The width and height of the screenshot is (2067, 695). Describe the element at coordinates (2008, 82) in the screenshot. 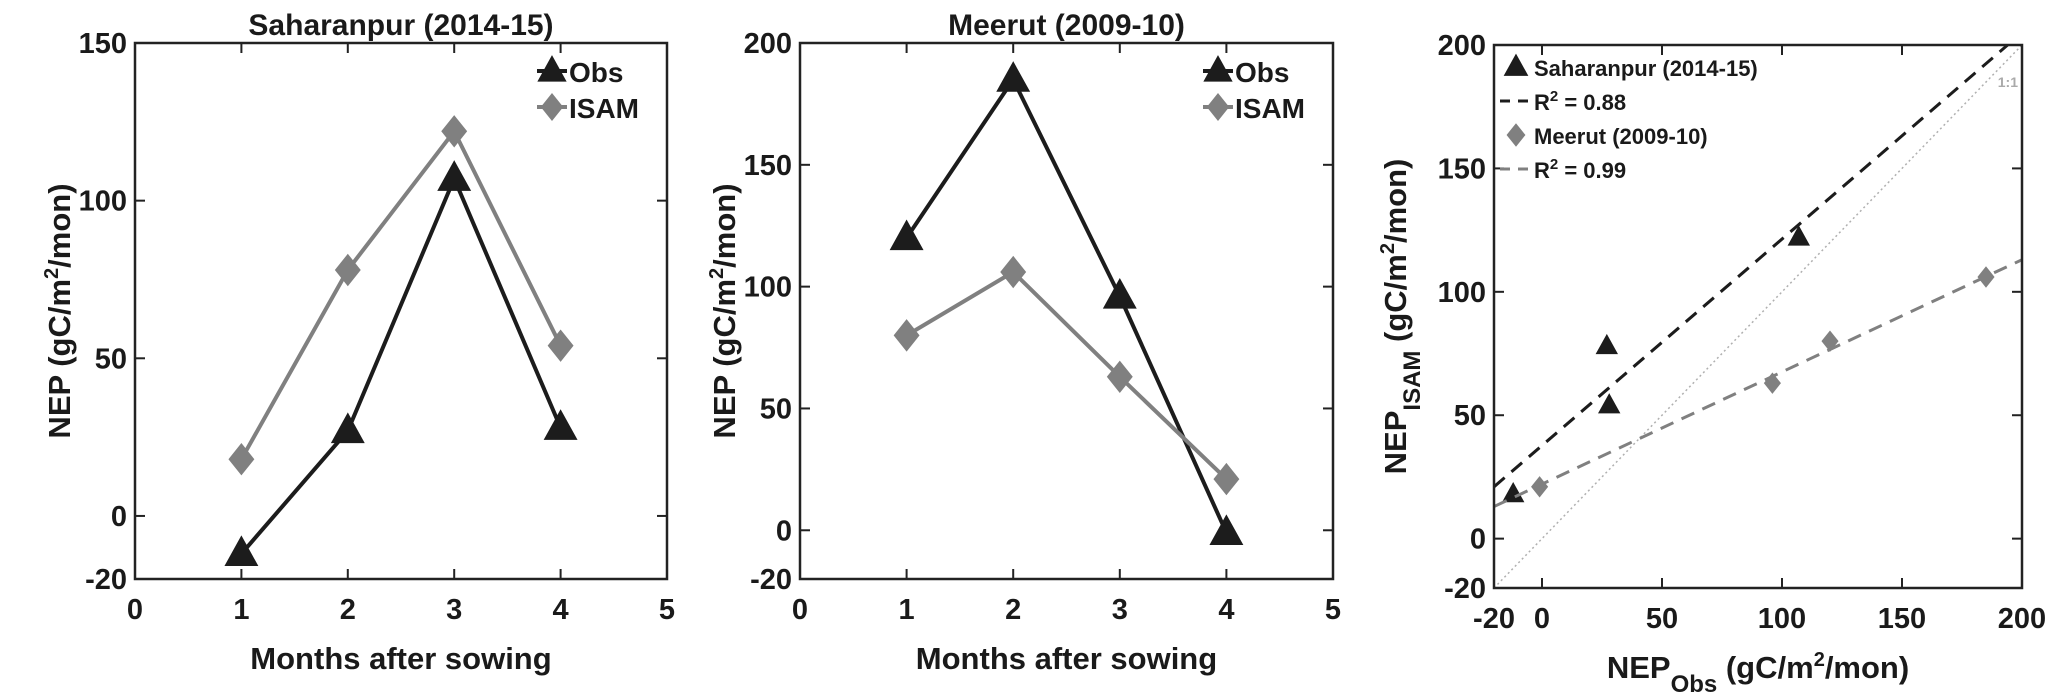

I see `one-to-one-label: 1:1` at that location.